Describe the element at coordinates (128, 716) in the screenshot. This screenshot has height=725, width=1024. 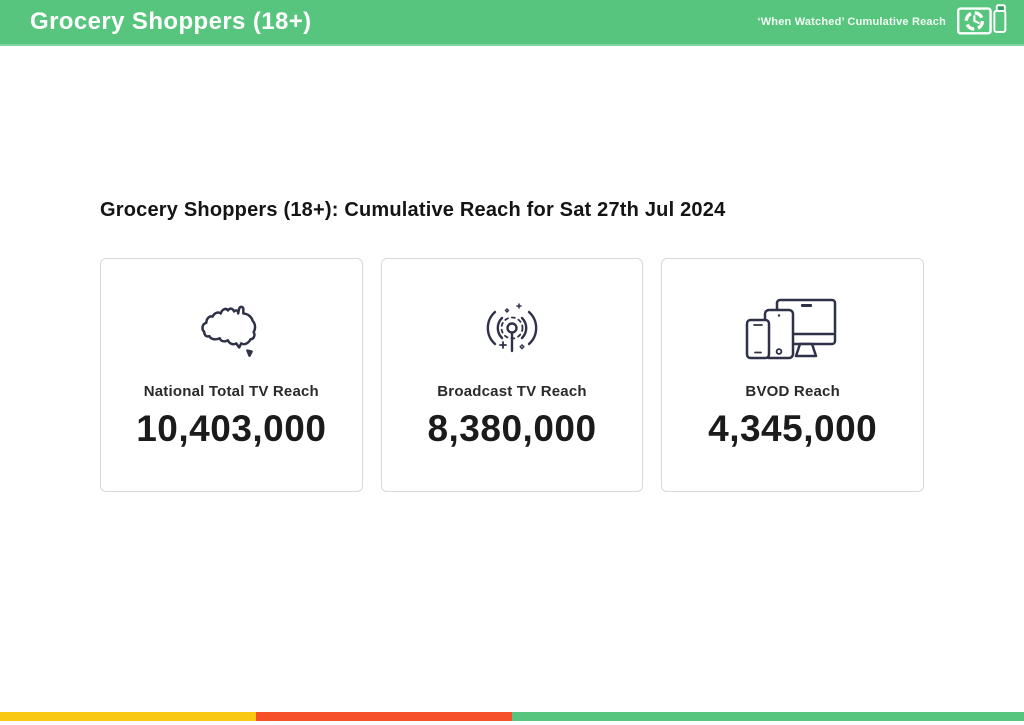
I see `footer-yellow-segment` at that location.